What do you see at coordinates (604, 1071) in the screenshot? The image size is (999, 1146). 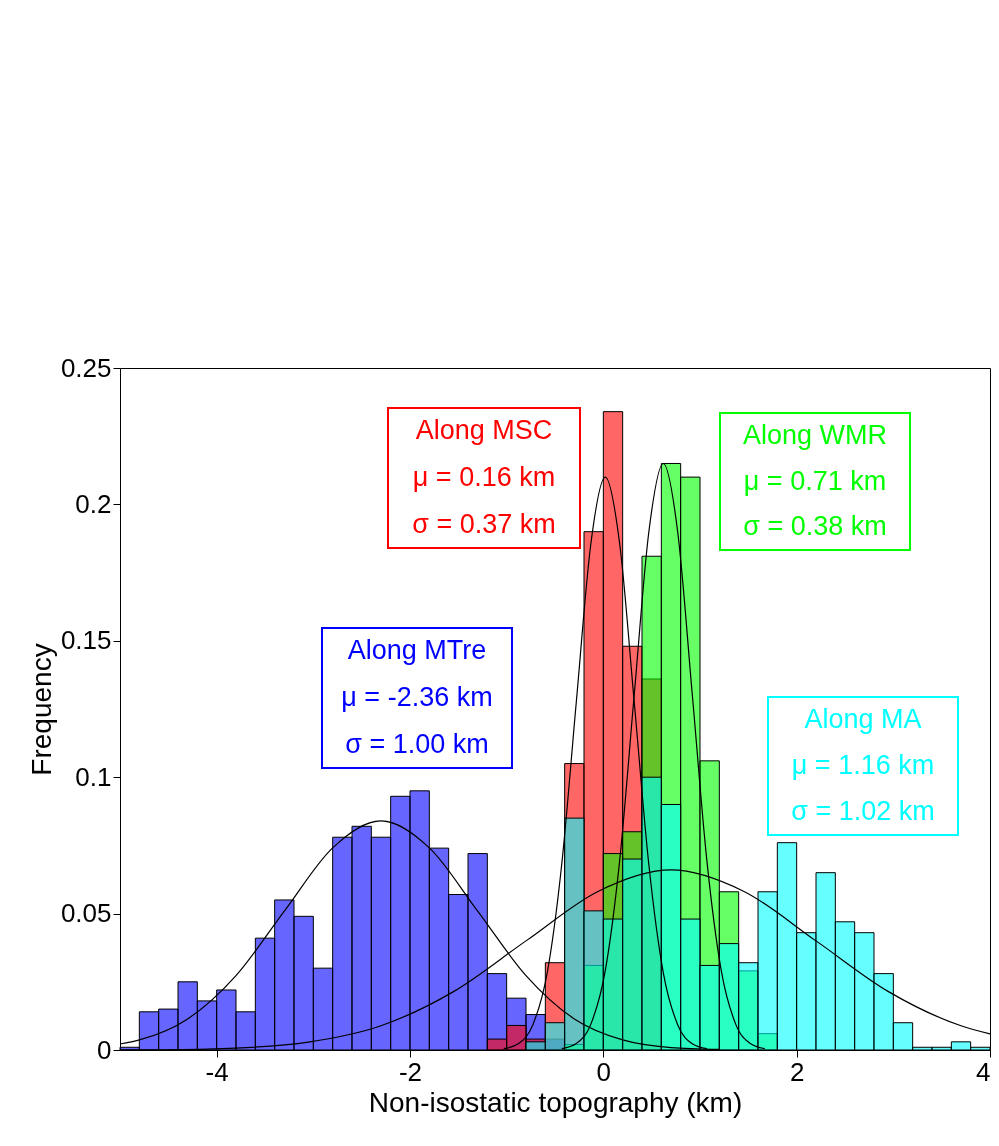 I see `x-tick-label: 0` at bounding box center [604, 1071].